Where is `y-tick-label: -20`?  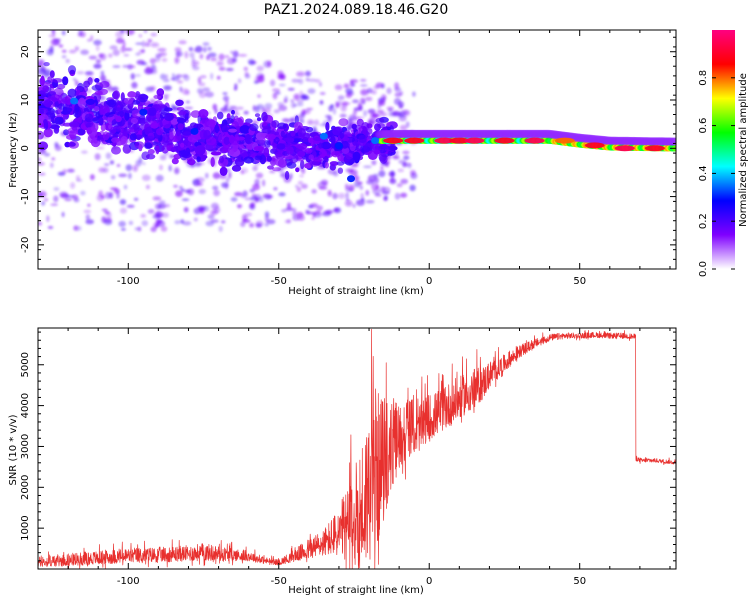
y-tick-label: -20 is located at coordinates (25, 245).